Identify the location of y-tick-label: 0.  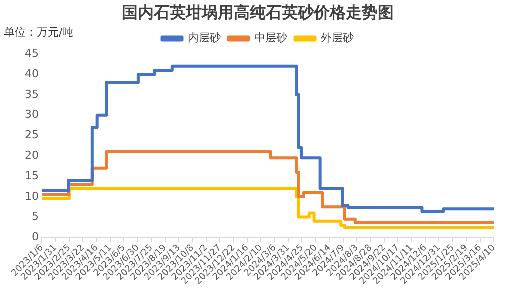
(35, 237).